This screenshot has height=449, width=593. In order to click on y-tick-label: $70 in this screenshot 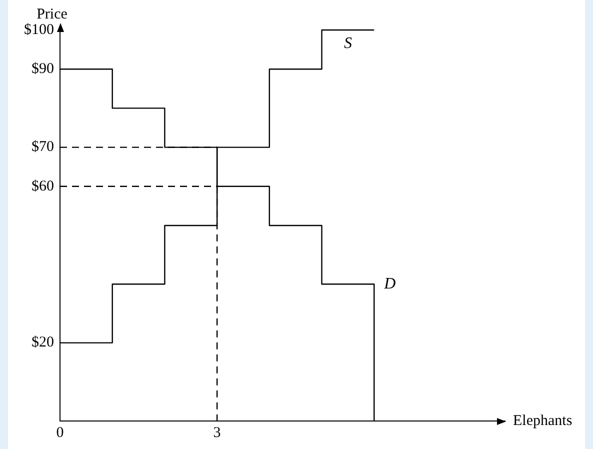, I will do `click(43, 147)`.